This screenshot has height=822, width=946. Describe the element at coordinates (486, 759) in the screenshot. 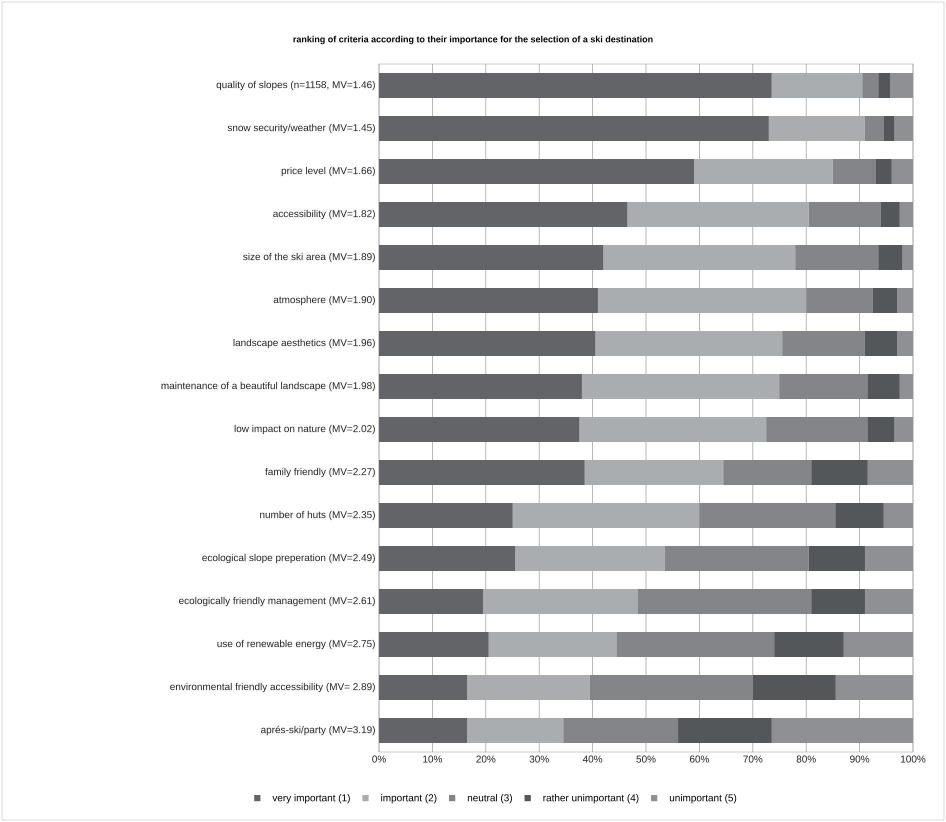

I see `x-tick-label: 20%` at that location.